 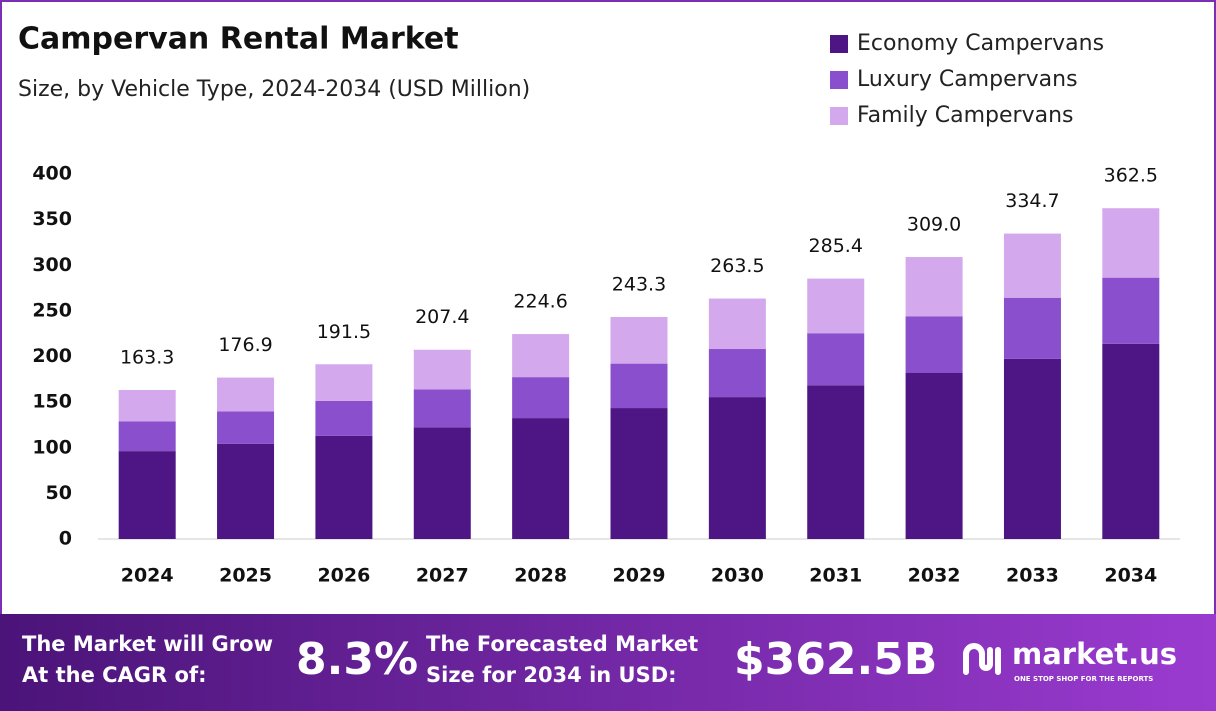 What do you see at coordinates (52, 219) in the screenshot?
I see `y-tick-label: 350` at bounding box center [52, 219].